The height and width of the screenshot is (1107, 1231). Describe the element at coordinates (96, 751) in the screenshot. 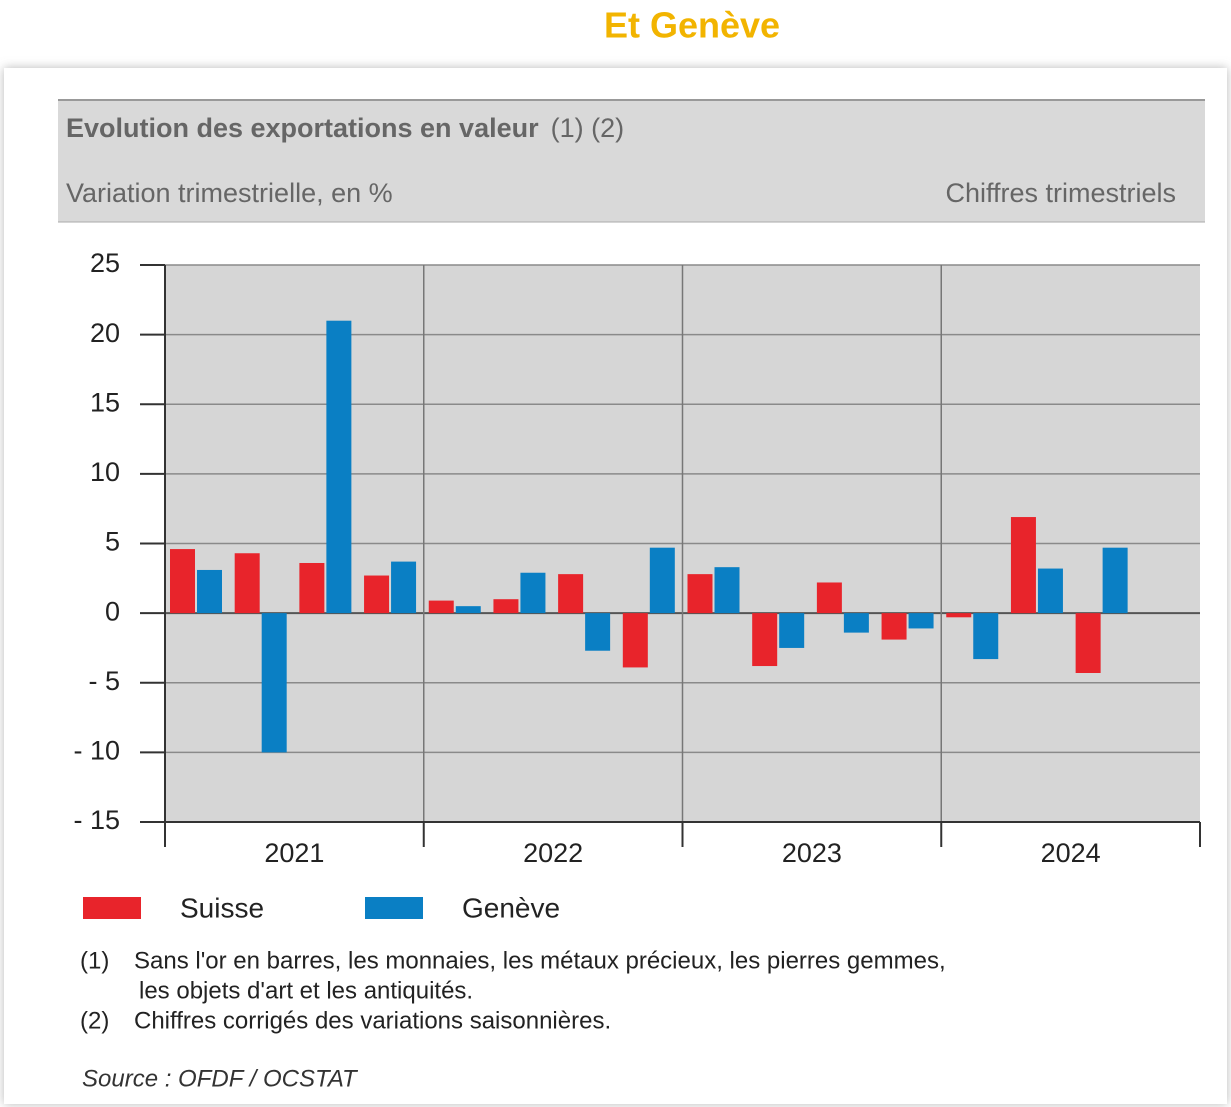

I see `y-tick-label: - 10` at that location.